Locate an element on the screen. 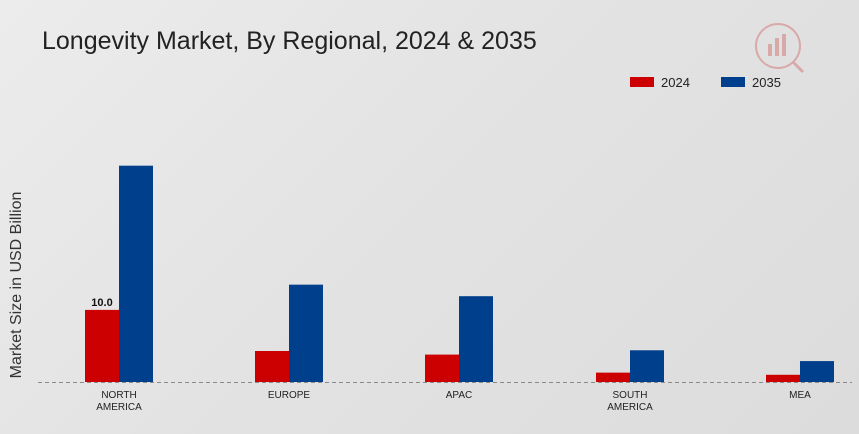 The image size is (859, 434). y-axis-label: Market Size in USD Billion is located at coordinates (16, 285).